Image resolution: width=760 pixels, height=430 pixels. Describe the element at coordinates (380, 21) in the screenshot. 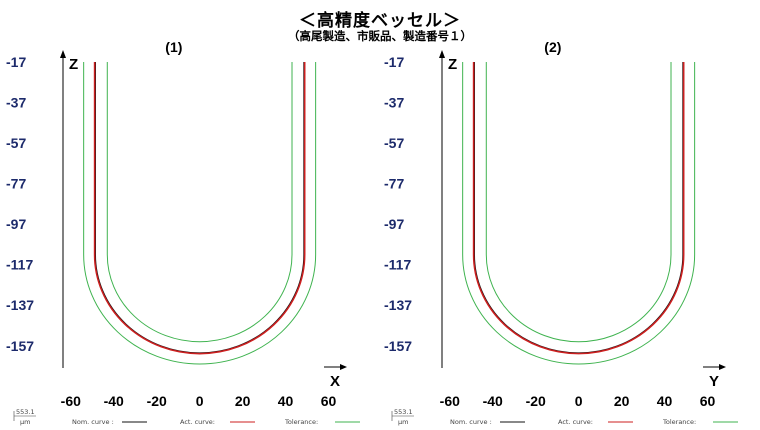

I see `page-title: ＜高精度ベッセル＞` at that location.